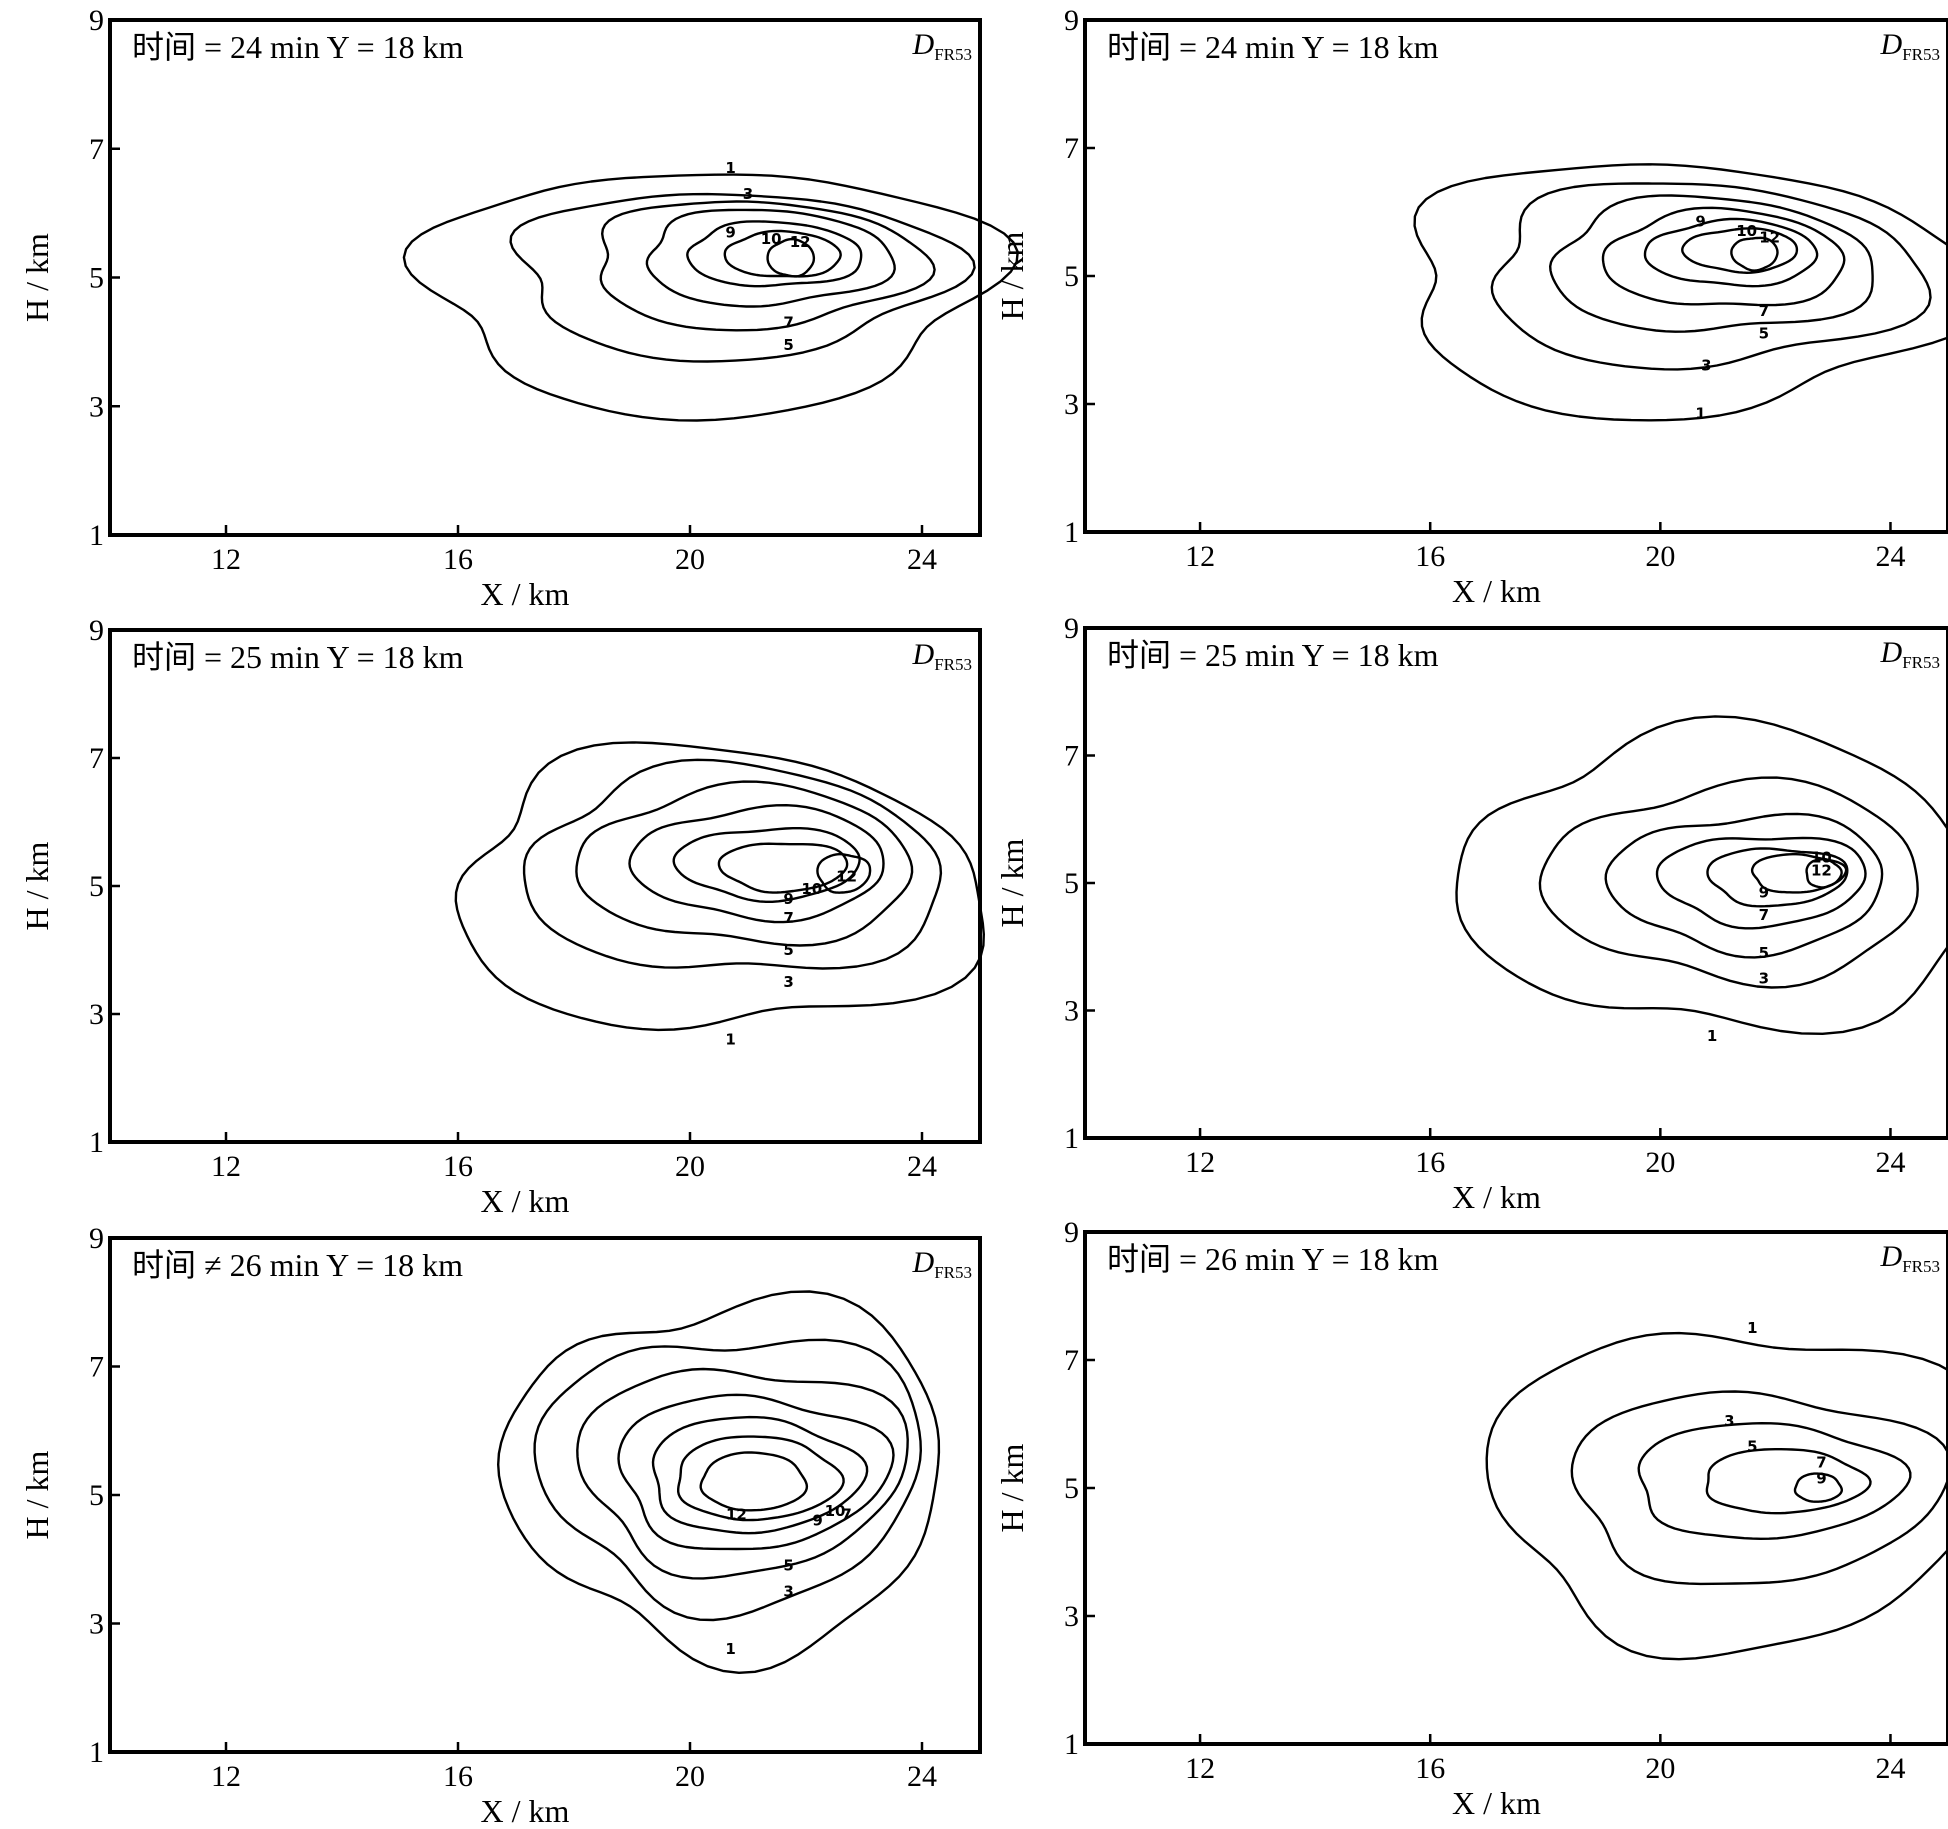 Image resolution: width=1948 pixels, height=1829 pixels. What do you see at coordinates (1764, 953) in the screenshot?
I see `contour-label: 5` at bounding box center [1764, 953].